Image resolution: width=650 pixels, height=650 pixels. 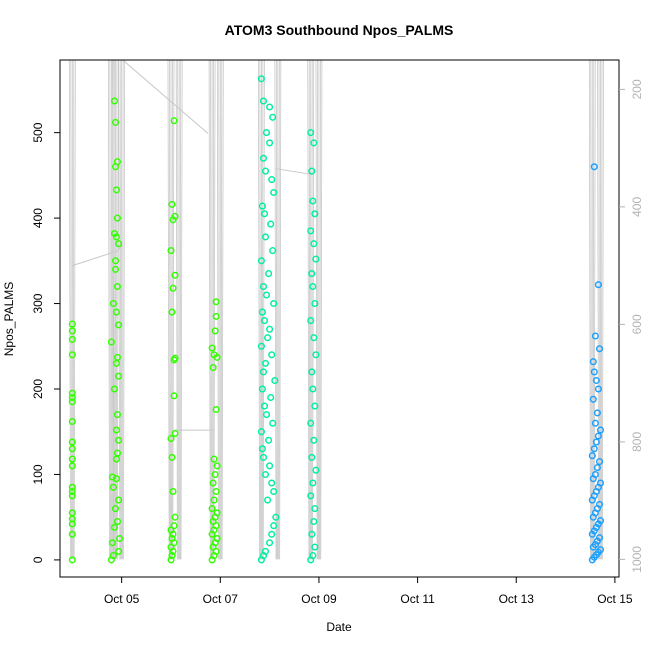 What do you see at coordinates (615, 599) in the screenshot?
I see `x-tick-label-5: Oct 15` at bounding box center [615, 599].